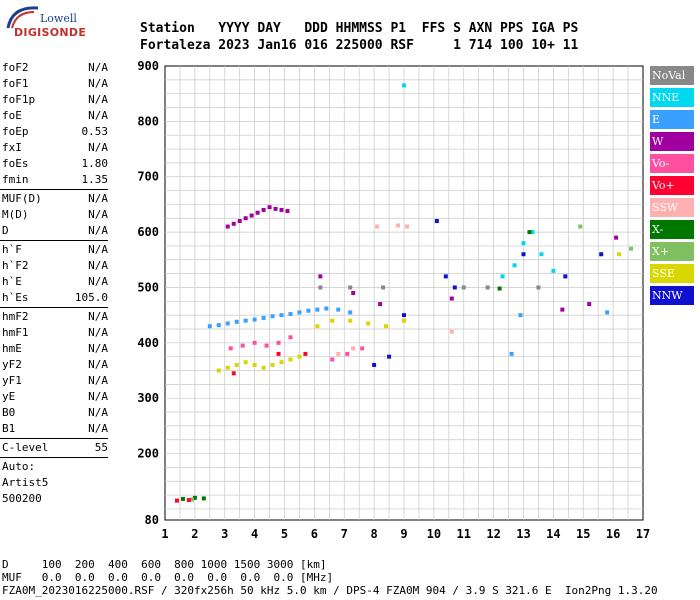 The image size is (700, 600). I want to click on y-tick-label: 900, so click(148, 66).